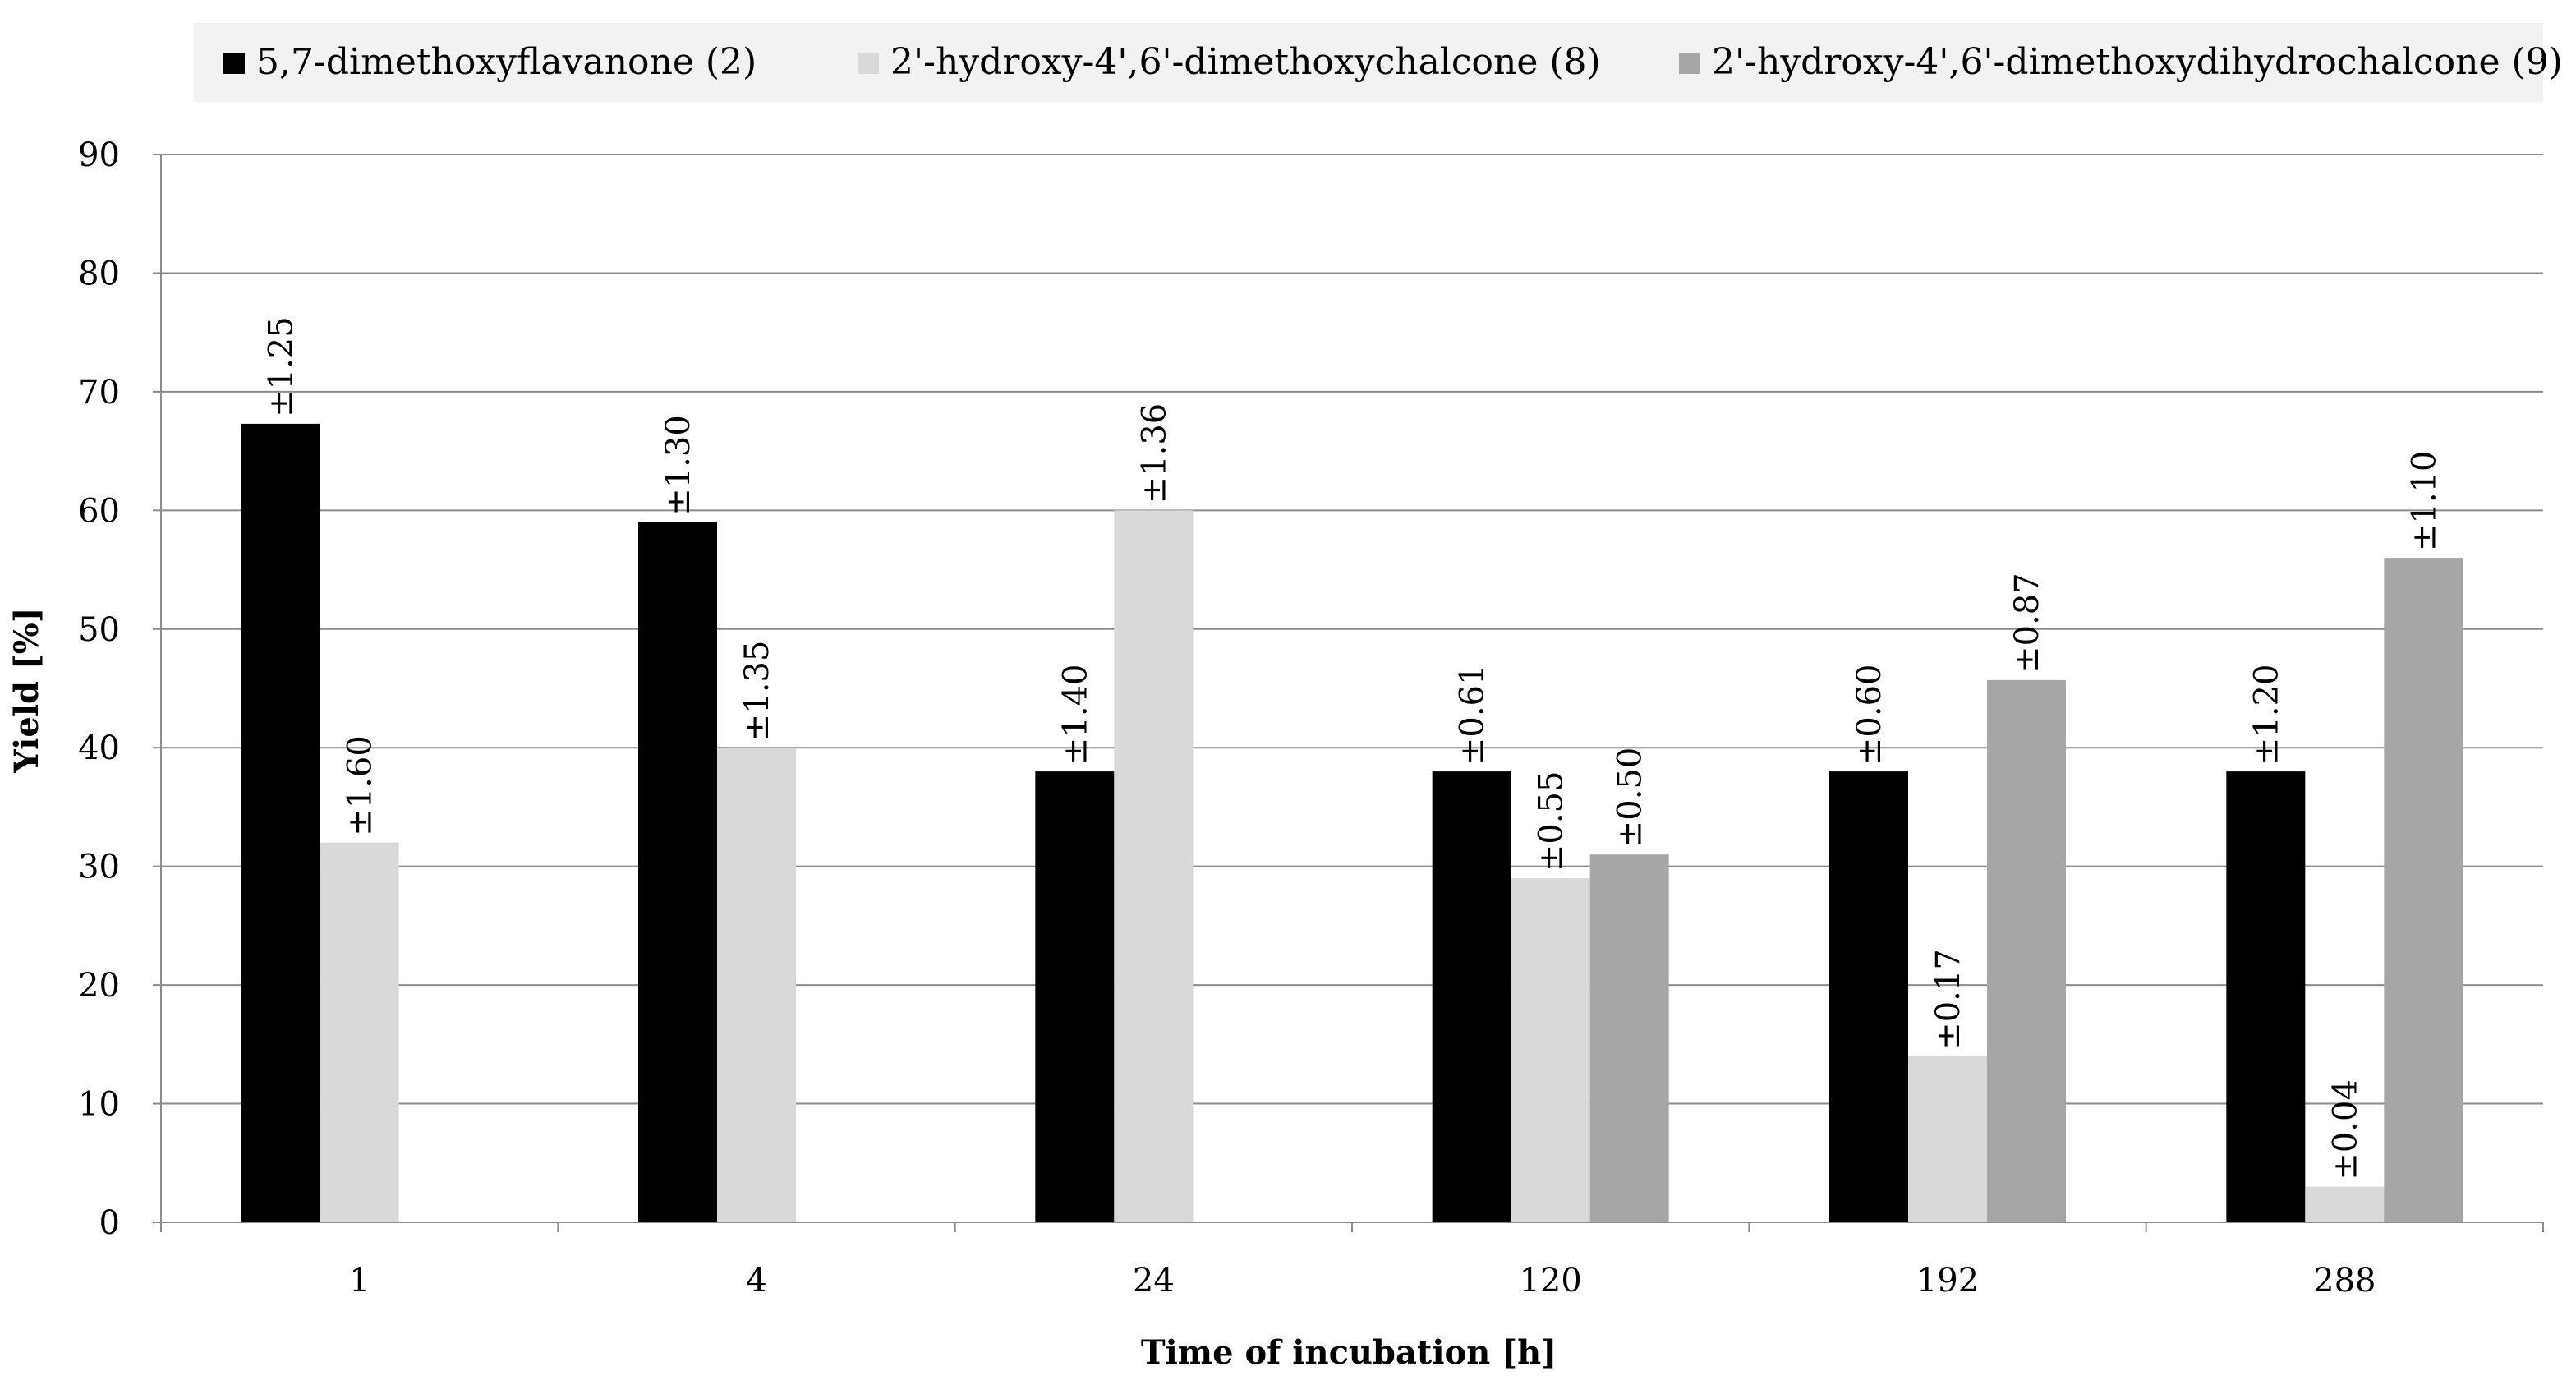 This screenshot has height=1385, width=2576. What do you see at coordinates (1630, 798) in the screenshot?
I see `error-label-s3-120: ±0.50` at bounding box center [1630, 798].